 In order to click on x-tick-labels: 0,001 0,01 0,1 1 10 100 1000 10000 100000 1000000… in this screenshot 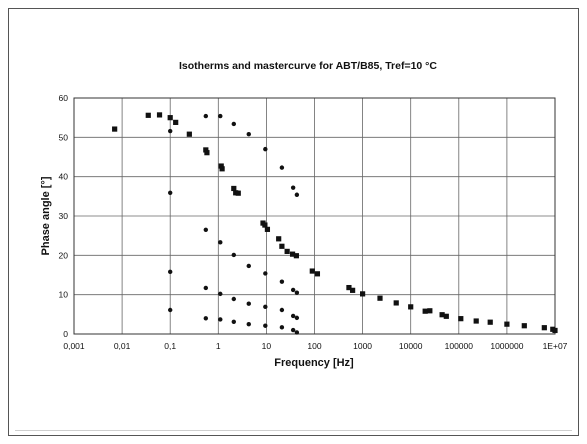, I will do `click(315, 346)`.